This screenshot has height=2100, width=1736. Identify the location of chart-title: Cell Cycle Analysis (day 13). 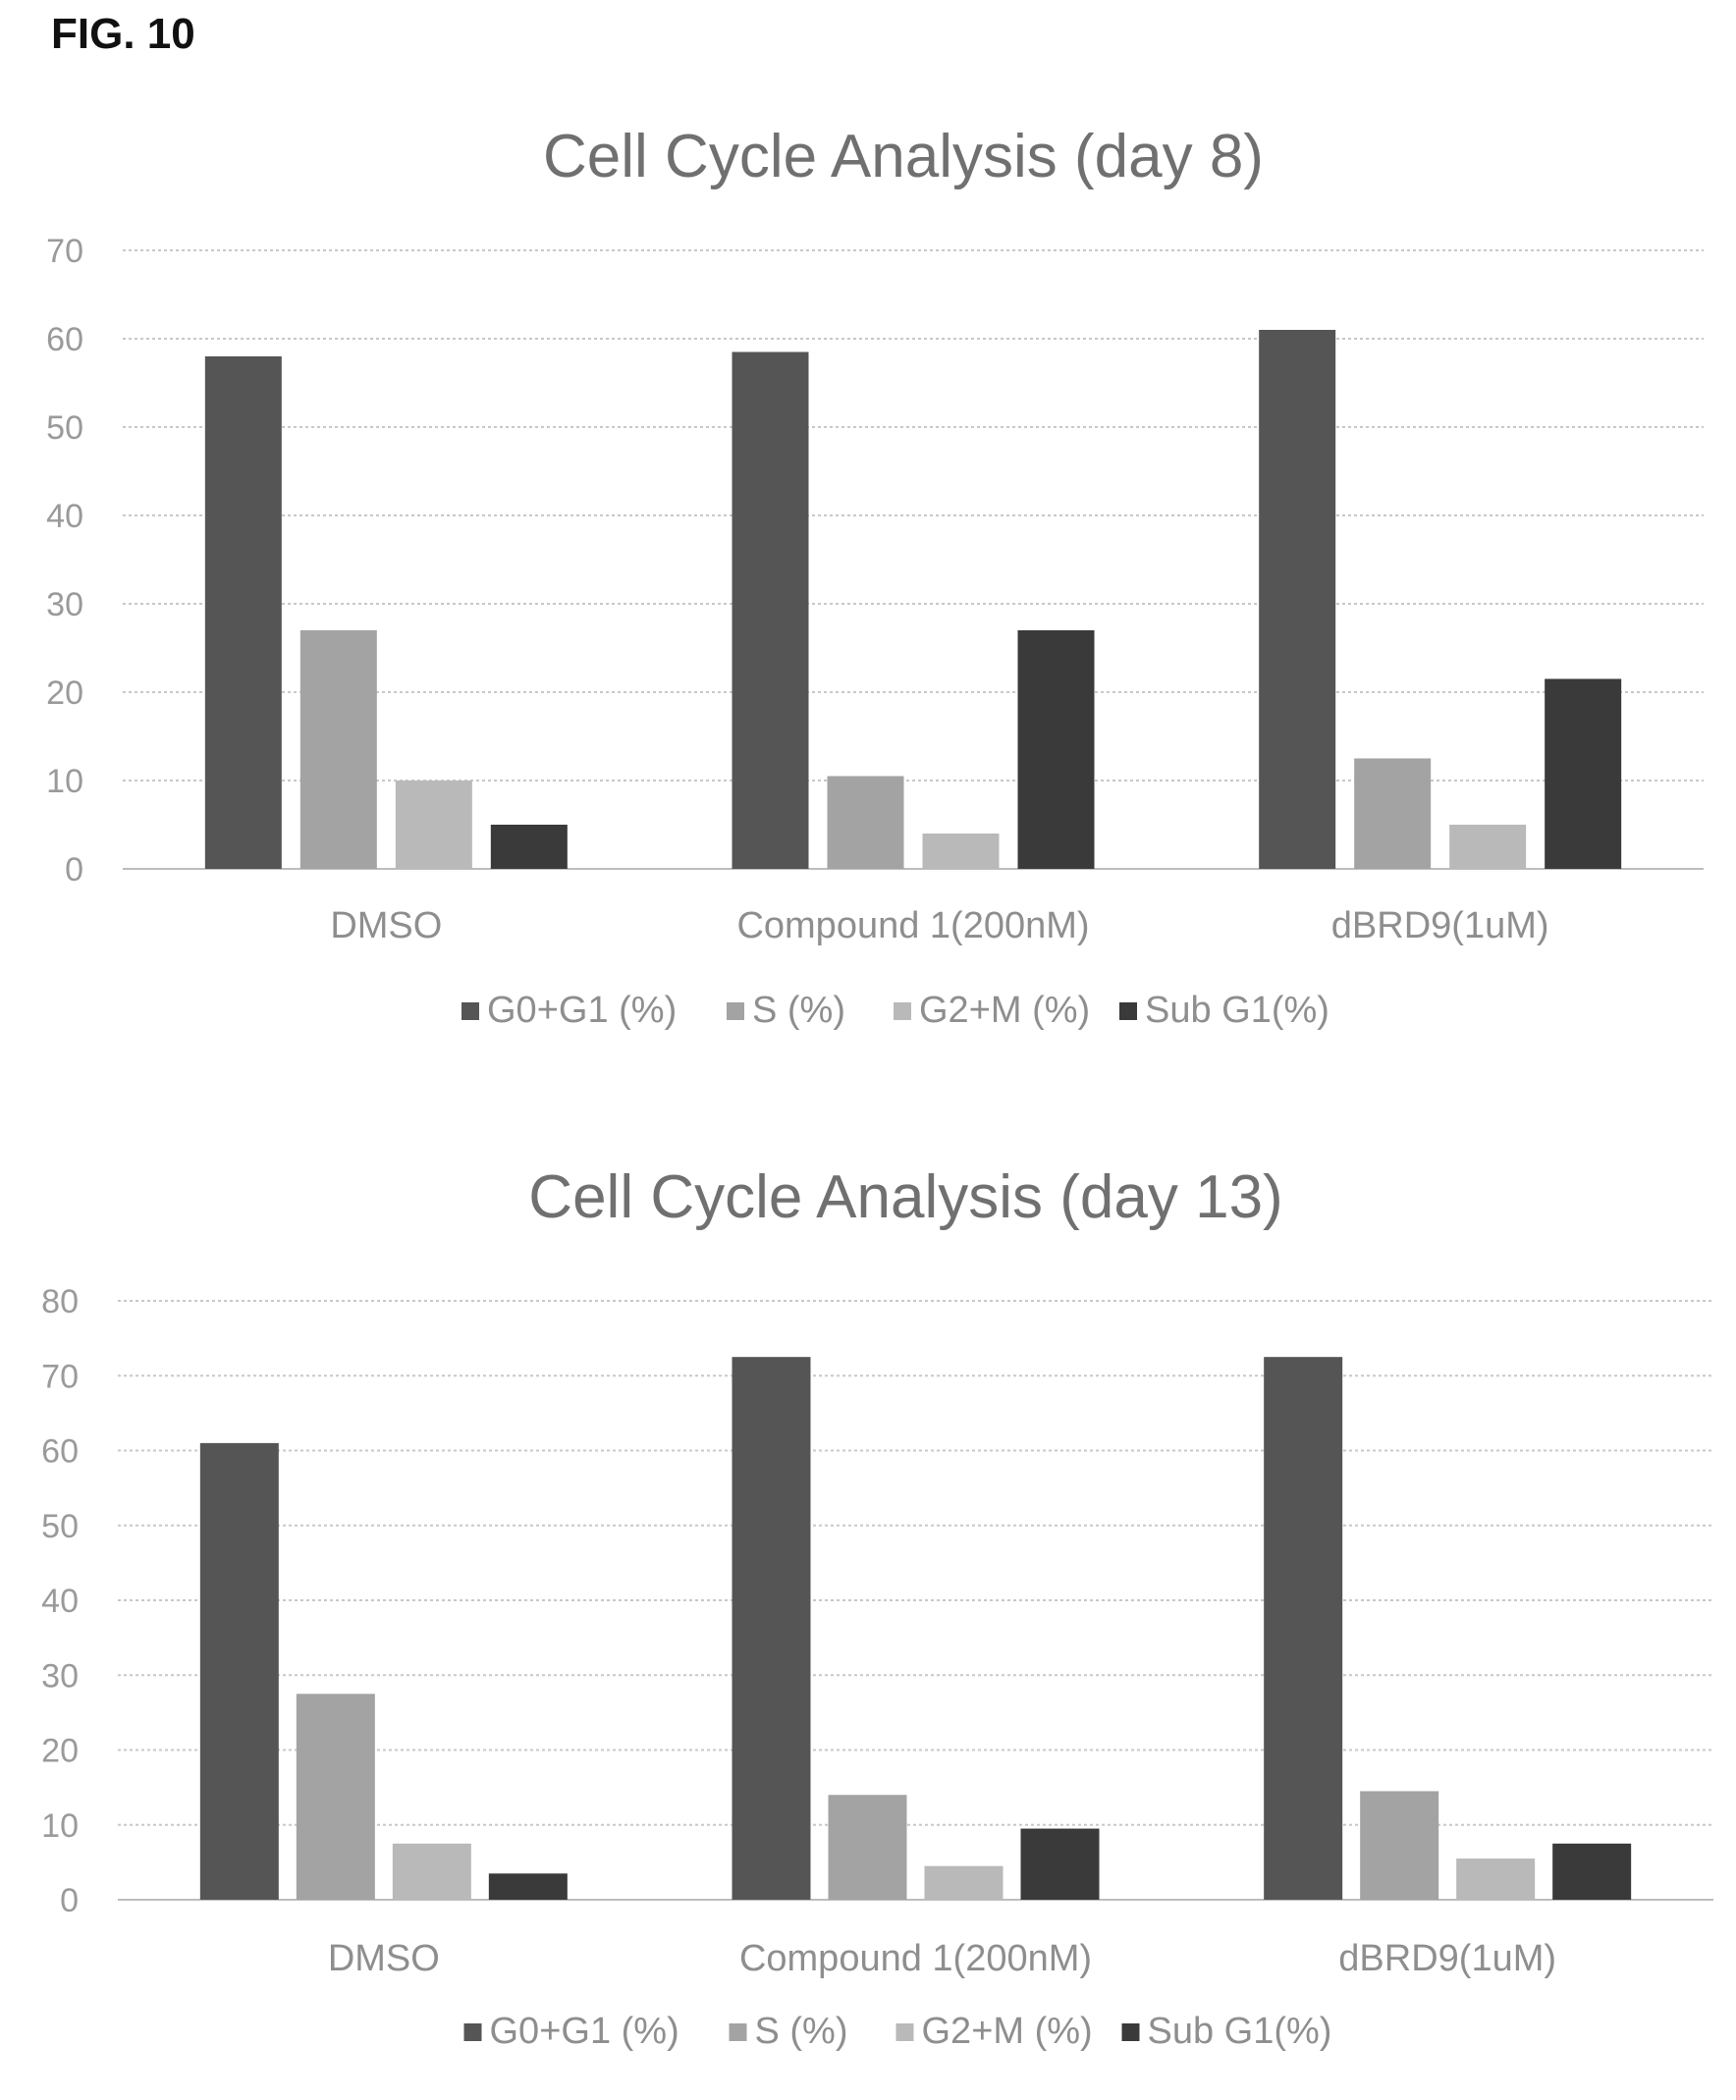
(905, 1197).